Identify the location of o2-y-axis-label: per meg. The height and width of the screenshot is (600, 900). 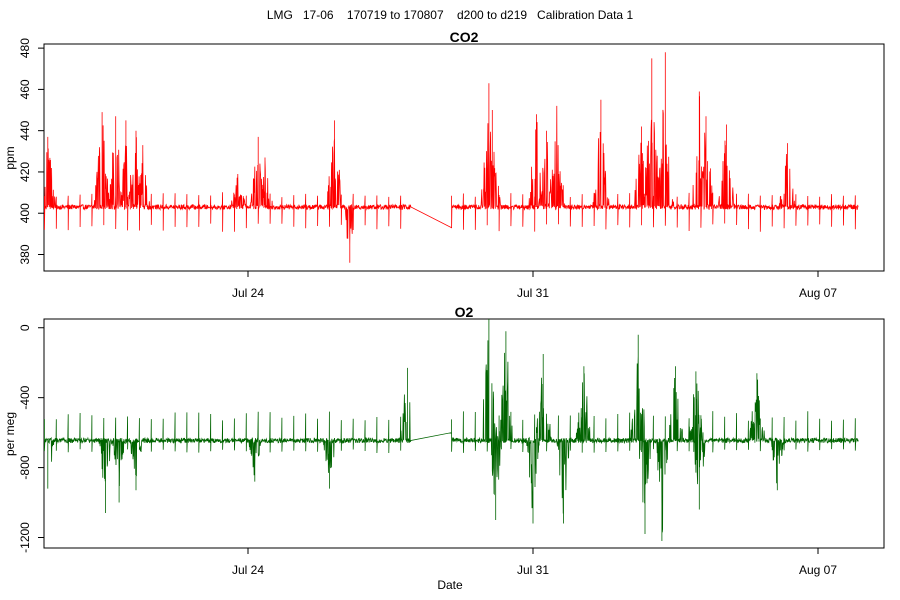
(10, 434).